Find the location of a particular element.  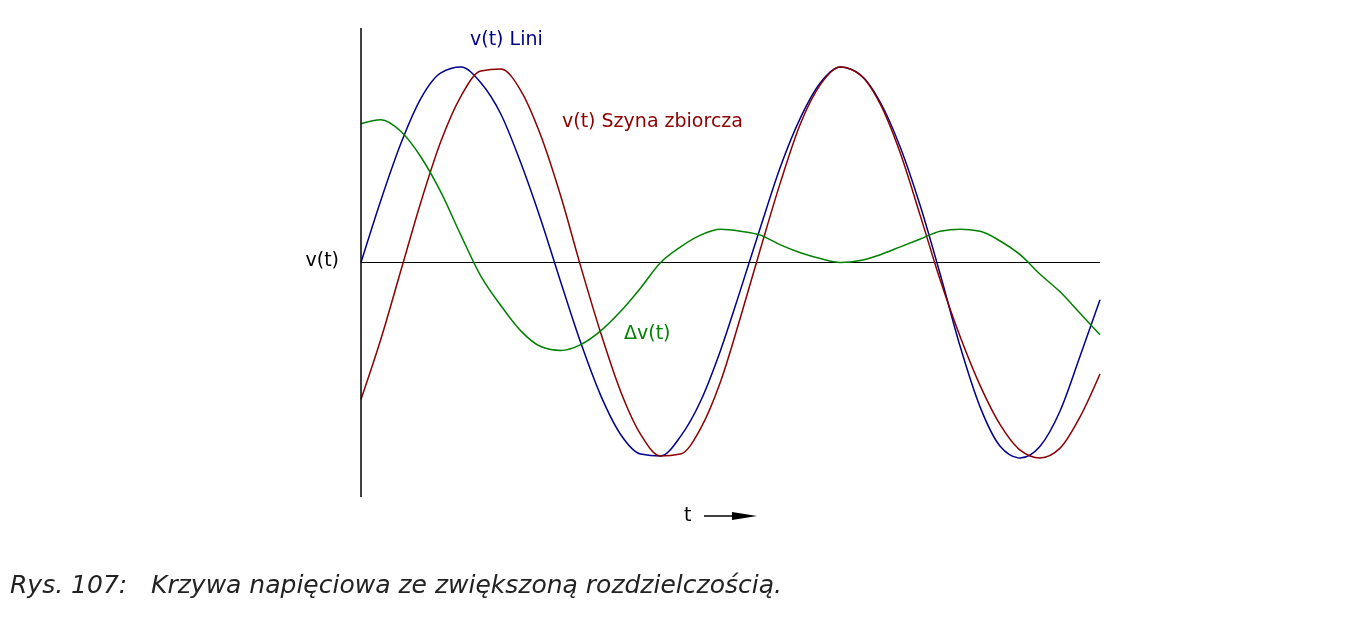

series-label: Δv(t) is located at coordinates (647, 332).